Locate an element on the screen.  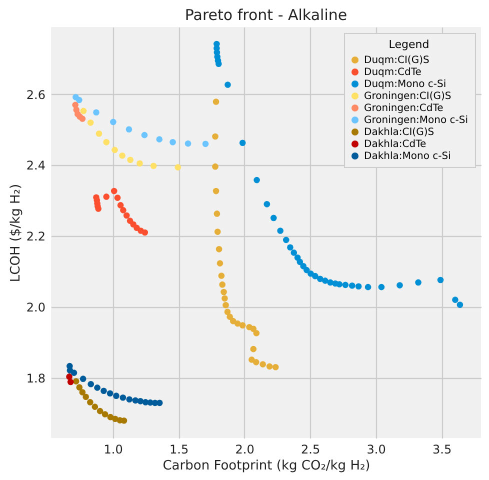
y-tick-label: 2.4 is located at coordinates (36, 165).